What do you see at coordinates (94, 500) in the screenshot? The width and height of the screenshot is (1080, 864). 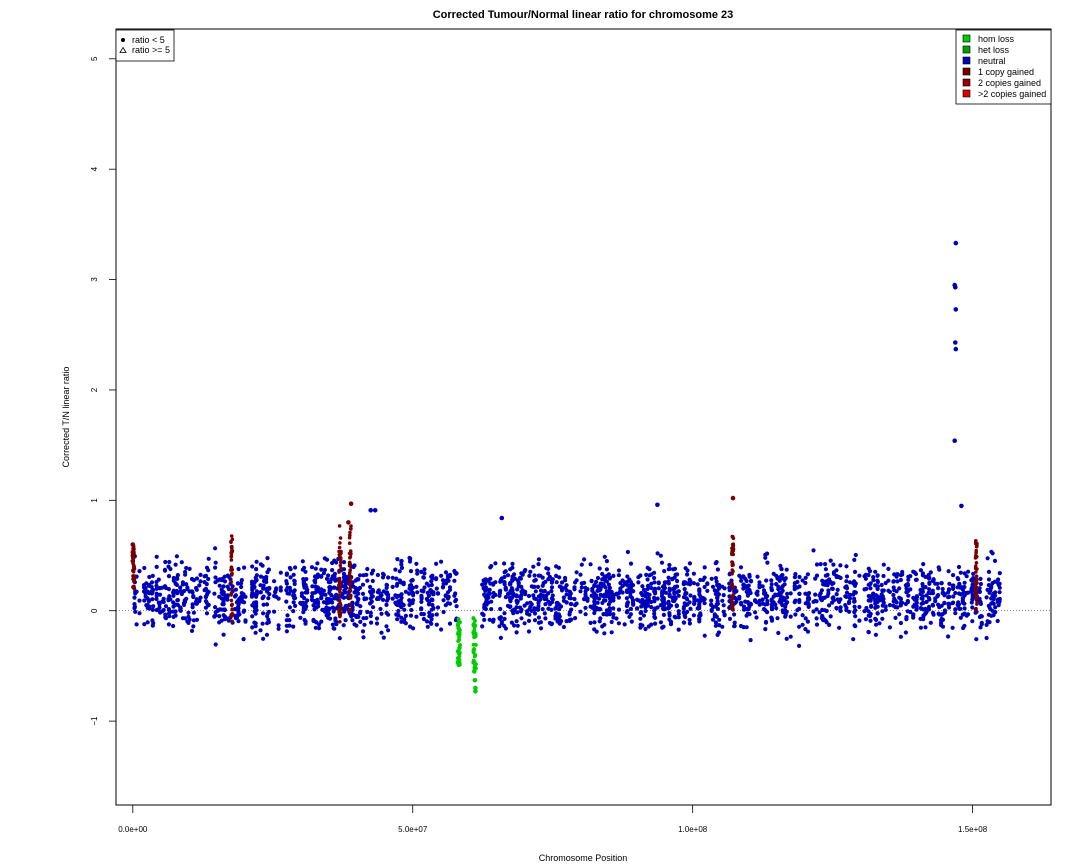 I see `y-tick-label: 1` at bounding box center [94, 500].